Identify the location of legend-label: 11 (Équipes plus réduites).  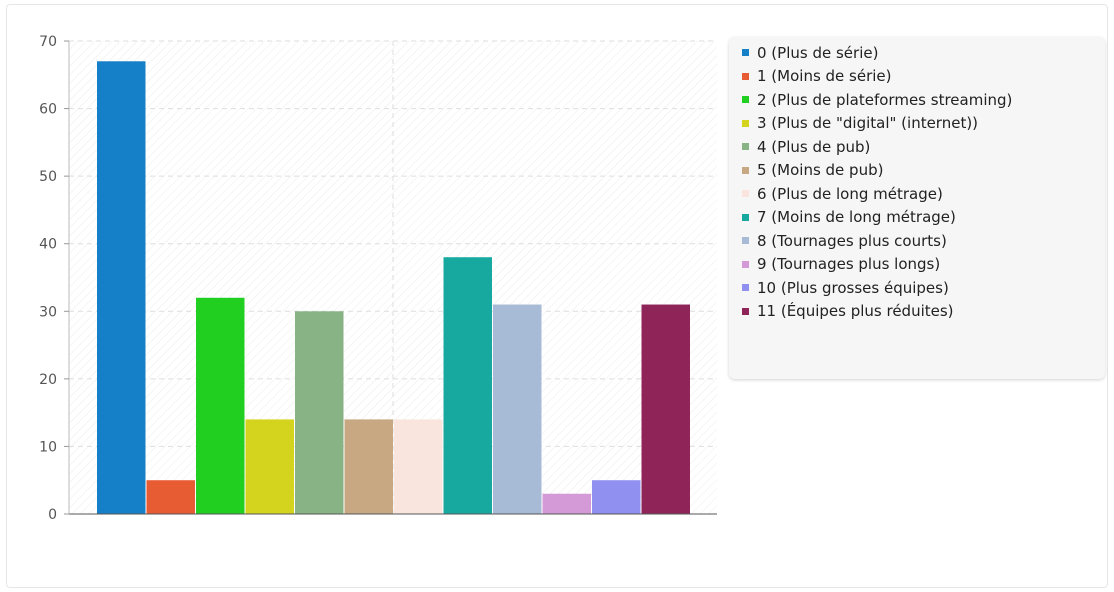
(855, 311).